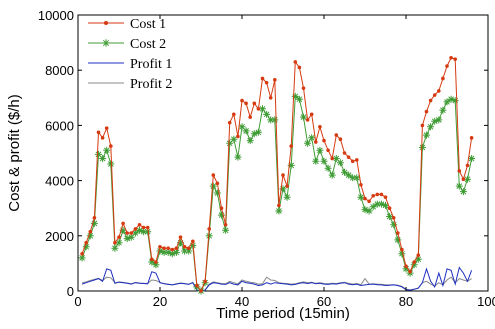  Describe the element at coordinates (59, 125) in the screenshot. I see `y-tick-label: 6000` at that location.